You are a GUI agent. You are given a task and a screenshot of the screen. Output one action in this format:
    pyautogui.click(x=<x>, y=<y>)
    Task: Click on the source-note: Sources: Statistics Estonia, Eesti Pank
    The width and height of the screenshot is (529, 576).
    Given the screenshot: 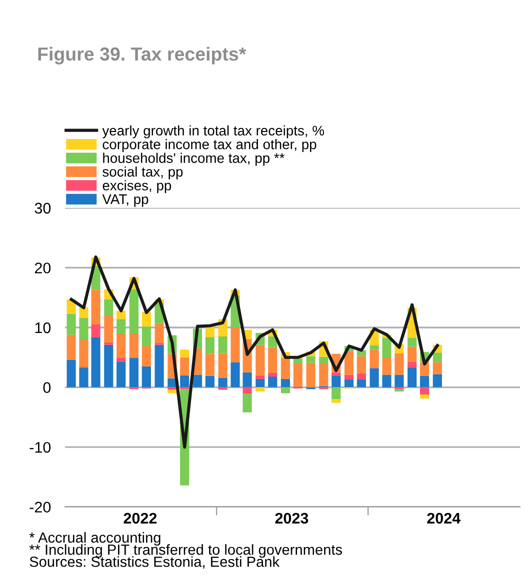 What is the action you would take?
    pyautogui.click(x=155, y=562)
    